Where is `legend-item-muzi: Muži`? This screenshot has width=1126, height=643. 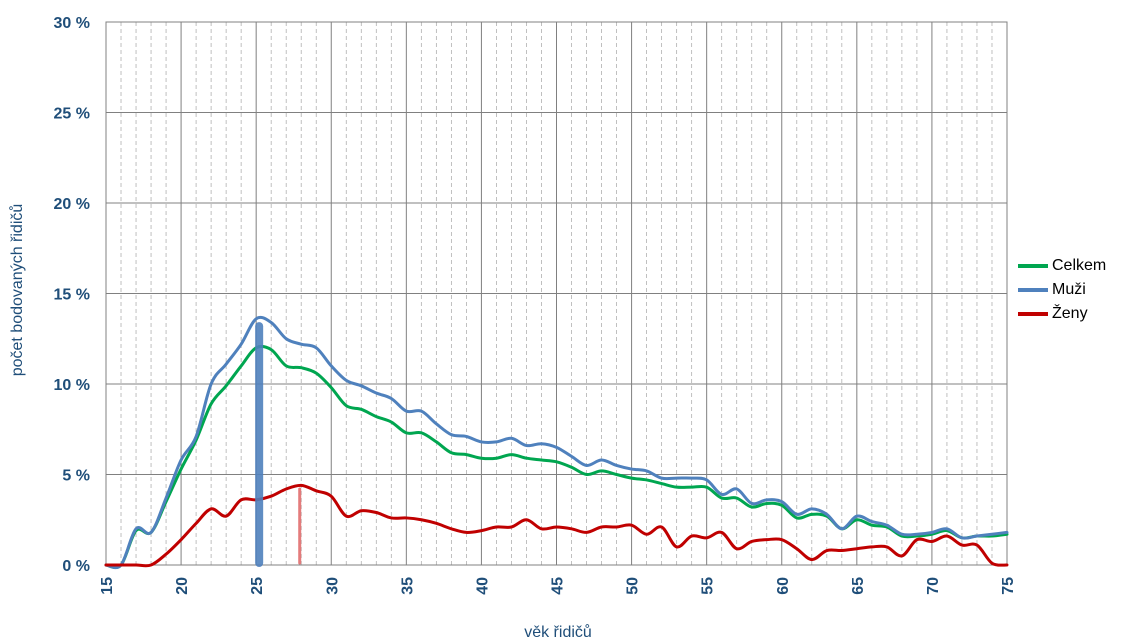
legend-item-muzi: Muži is located at coordinates (1062, 290).